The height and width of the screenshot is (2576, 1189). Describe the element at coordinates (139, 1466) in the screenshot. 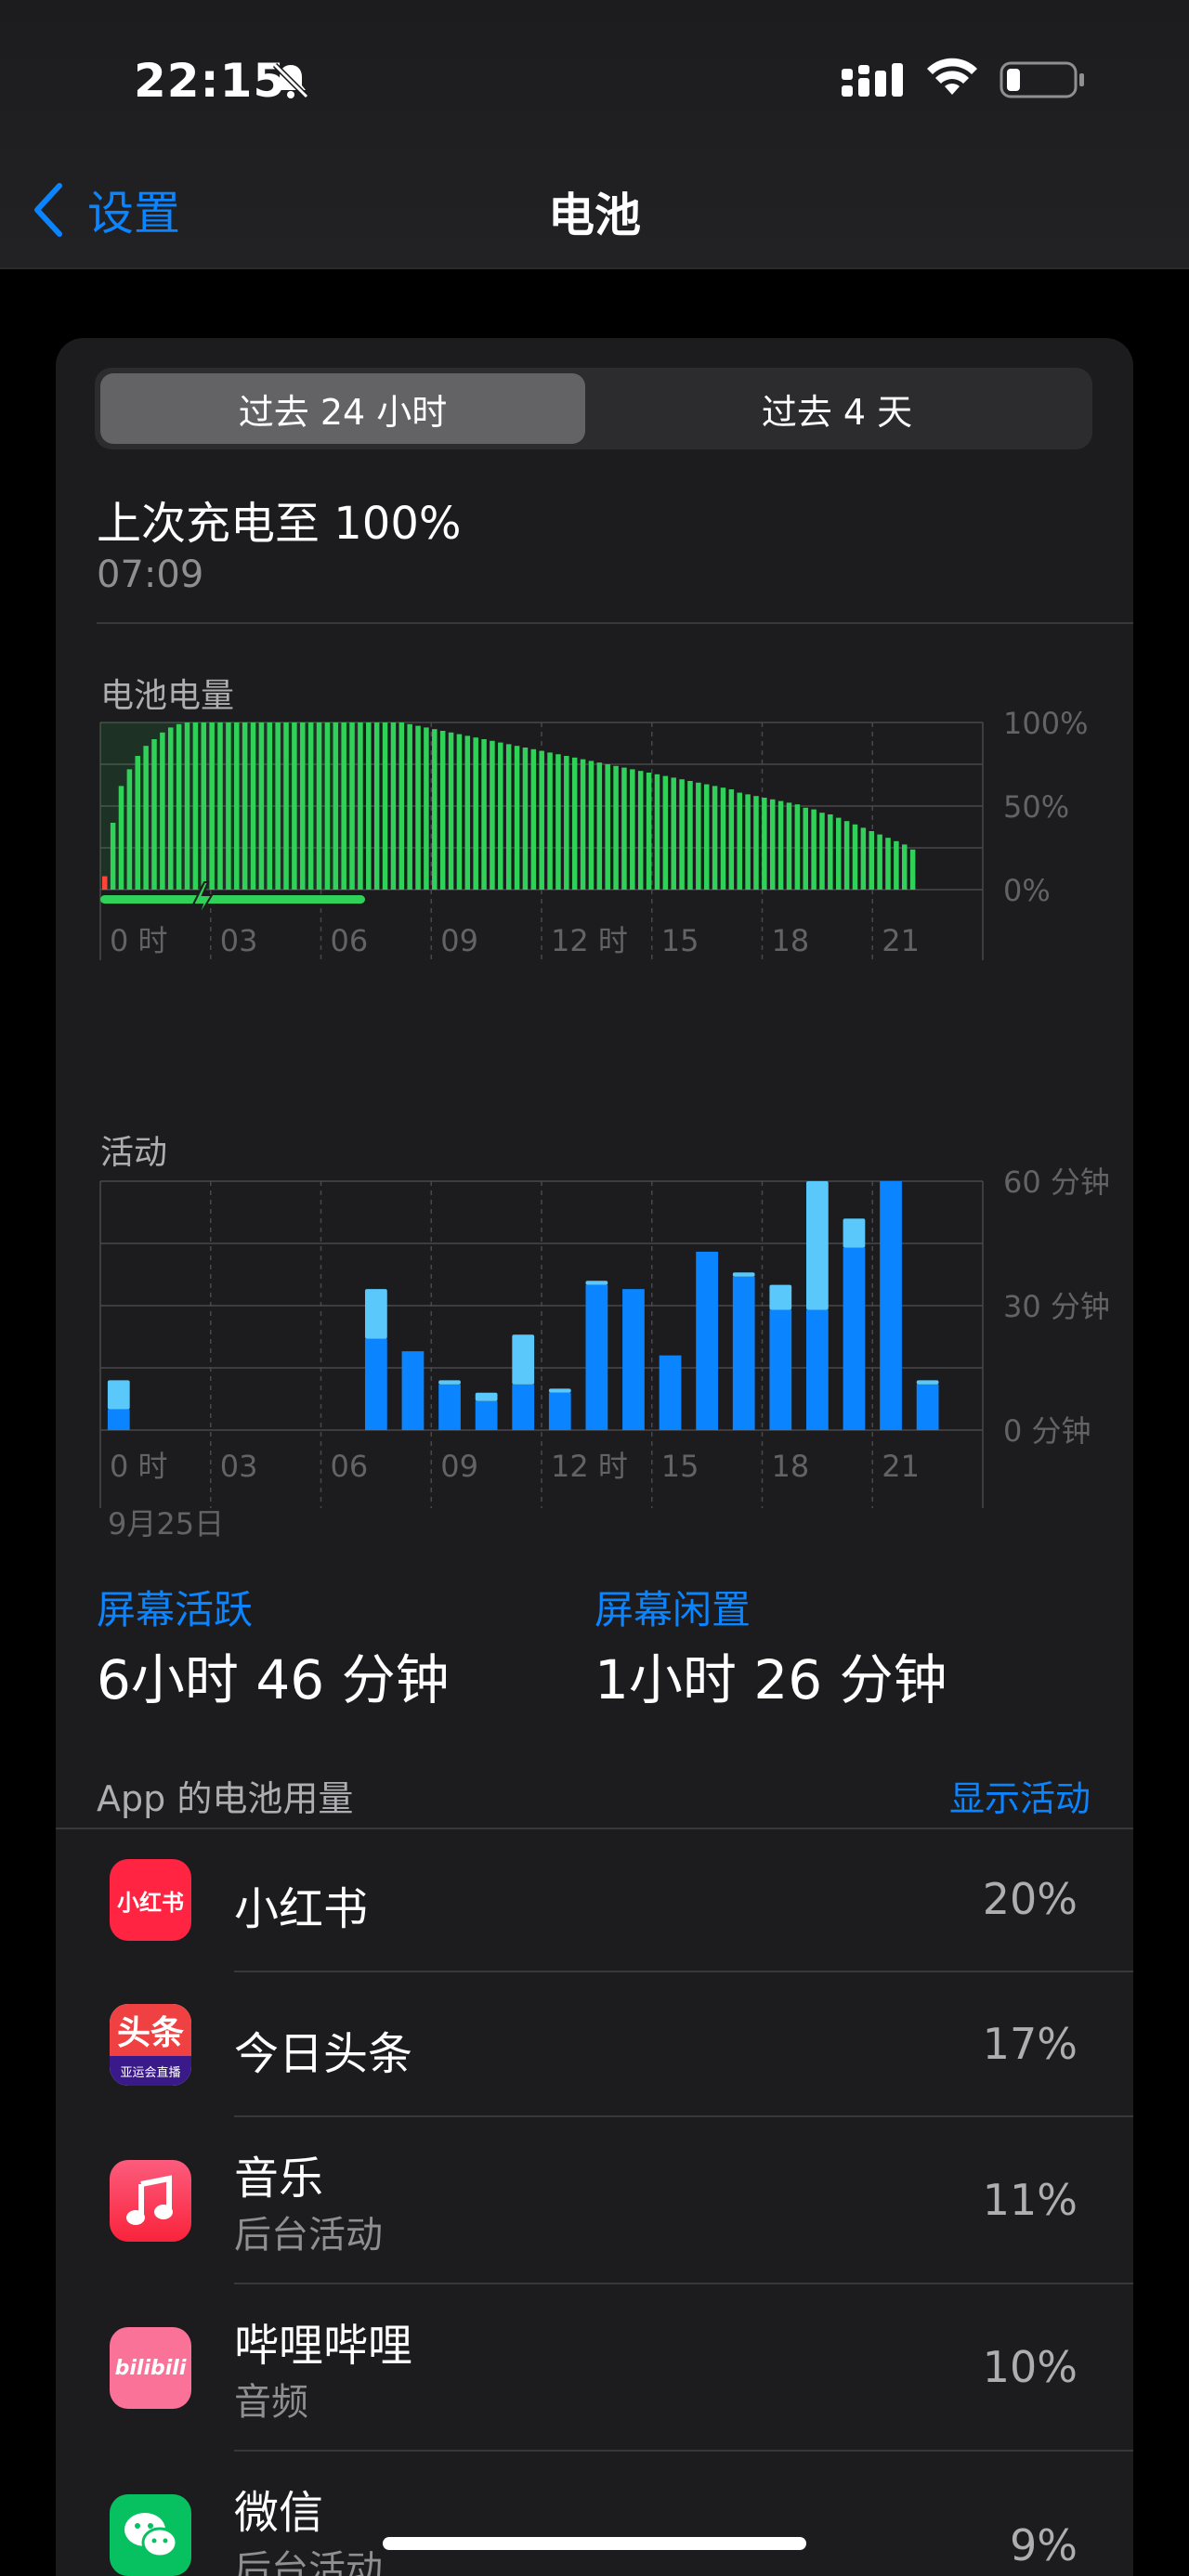

I see `x-tick-label: 0 时` at that location.